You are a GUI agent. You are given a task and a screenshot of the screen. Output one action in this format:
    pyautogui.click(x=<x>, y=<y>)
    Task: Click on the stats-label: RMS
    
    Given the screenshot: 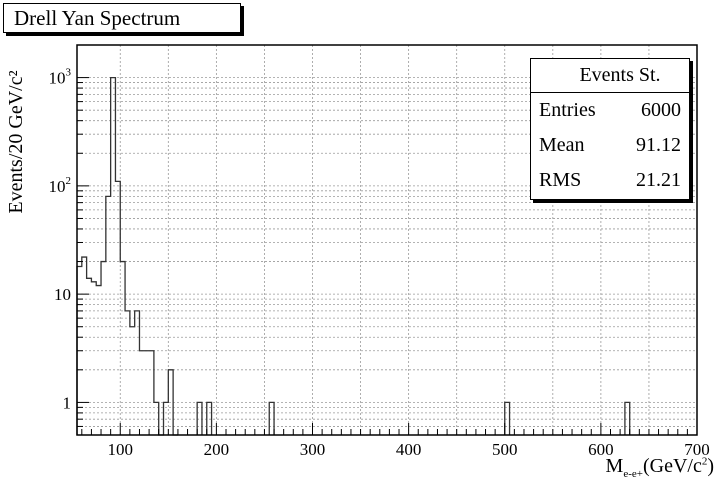 What is the action you would take?
    pyautogui.click(x=560, y=180)
    